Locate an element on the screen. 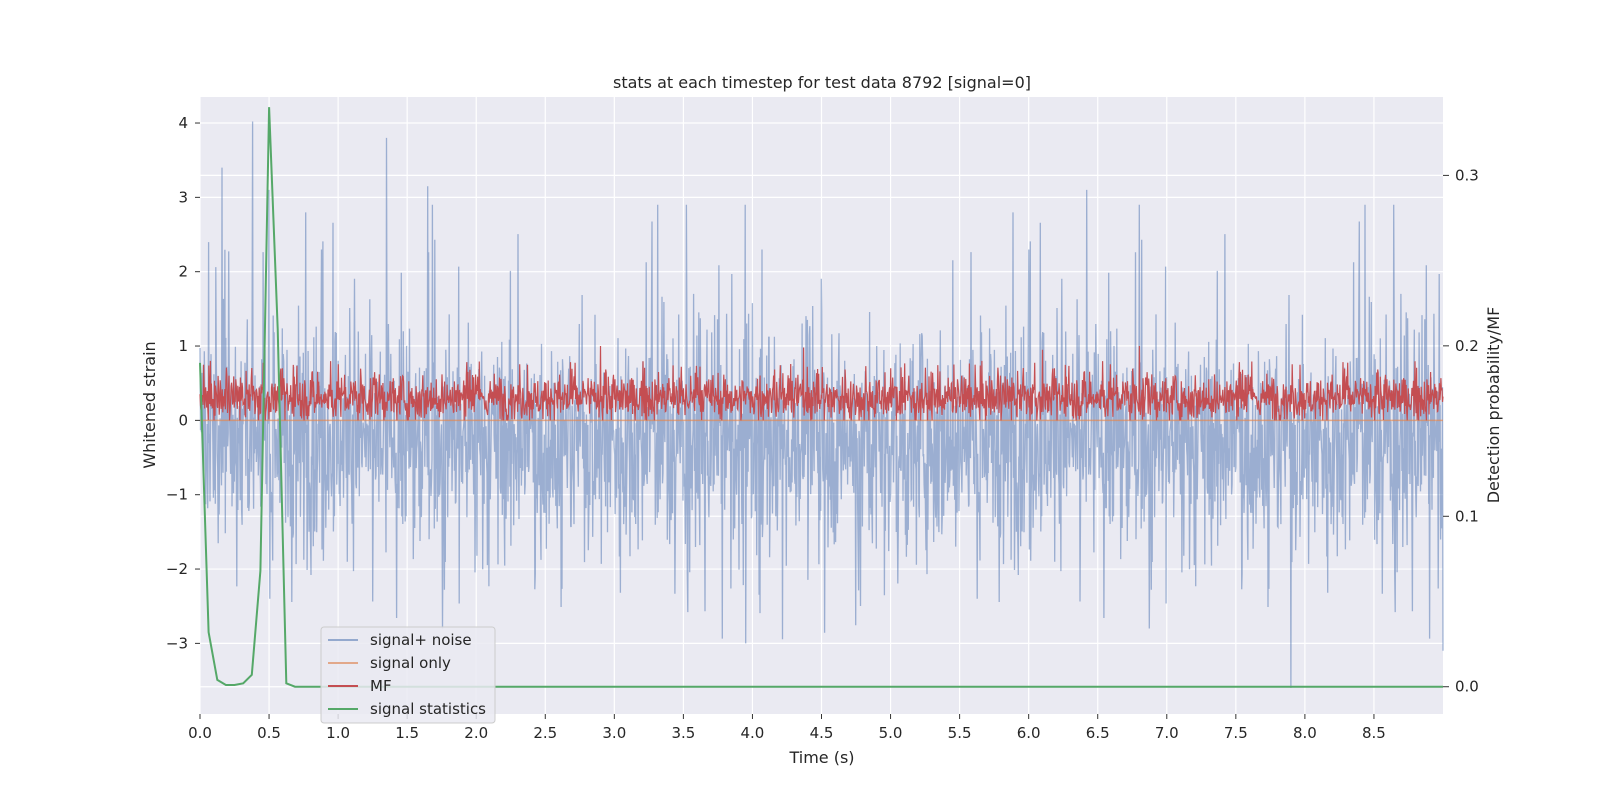 This screenshot has height=804, width=1600. x-tick-label-8: 4.0 is located at coordinates (753, 733).